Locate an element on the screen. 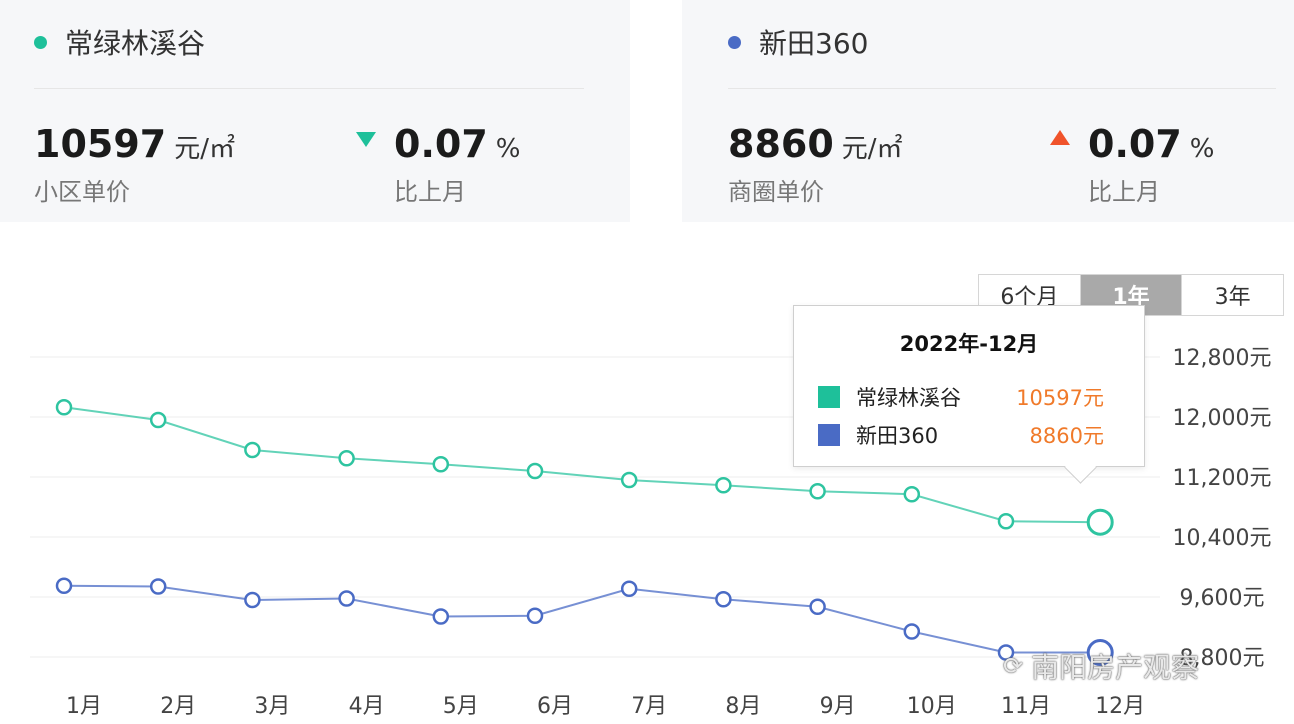 This screenshot has width=1294, height=724. x-tick-label: 6月 is located at coordinates (555, 706).